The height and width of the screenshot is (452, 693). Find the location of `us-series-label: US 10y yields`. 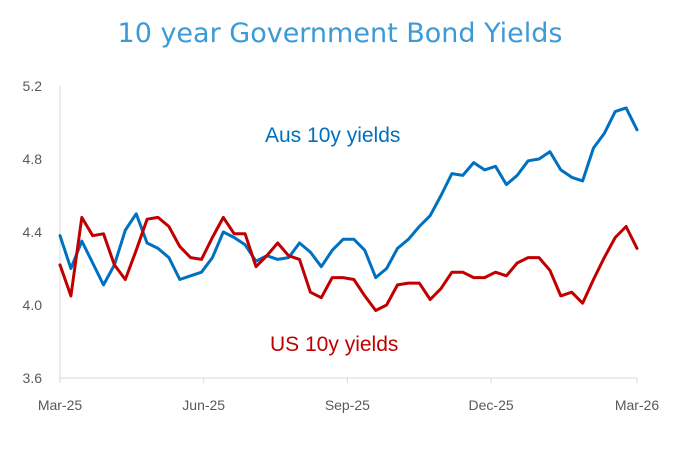

us-series-label: US 10y yields is located at coordinates (334, 344).